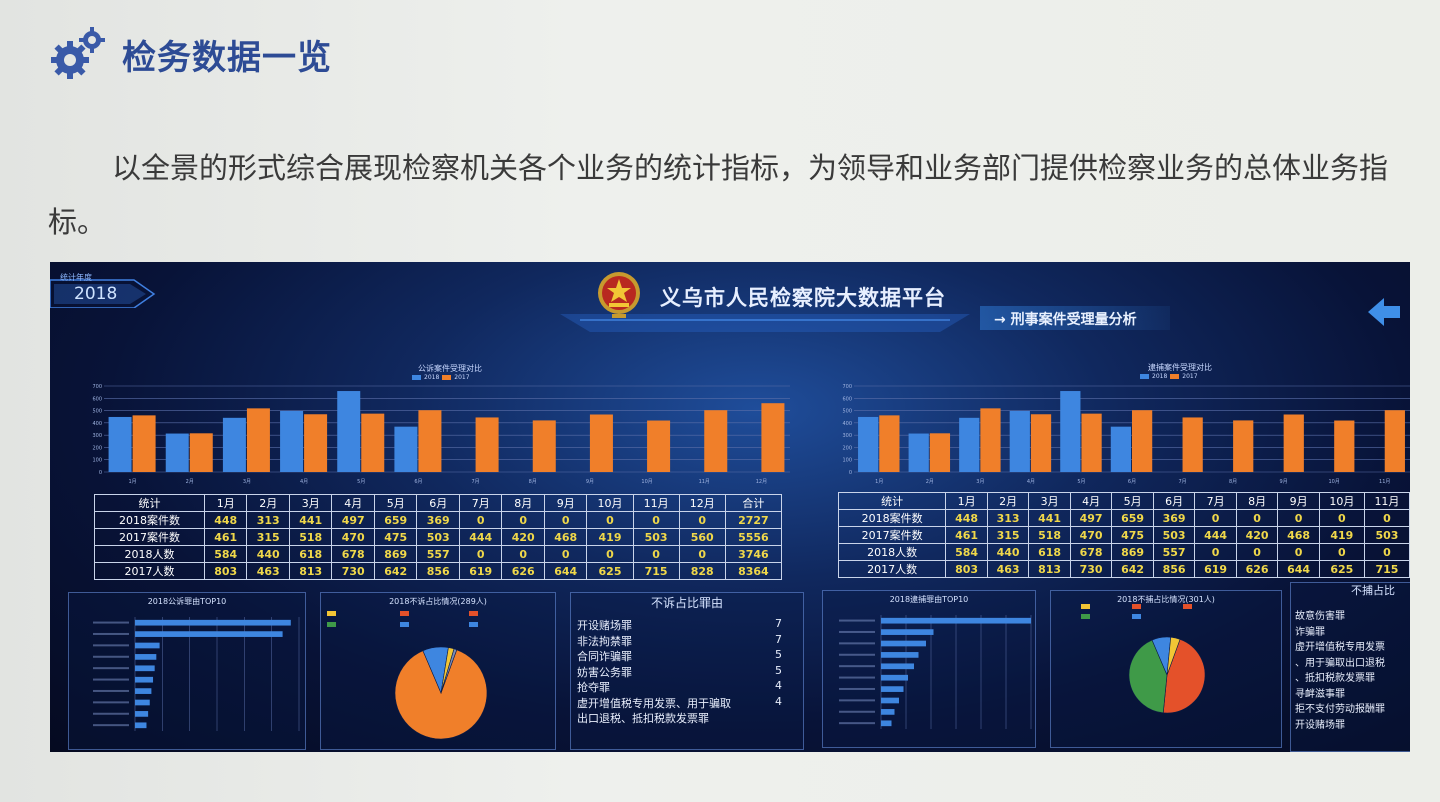 Image resolution: width=1440 pixels, height=802 pixels. I want to click on table-cell: 618, so click(1049, 552).